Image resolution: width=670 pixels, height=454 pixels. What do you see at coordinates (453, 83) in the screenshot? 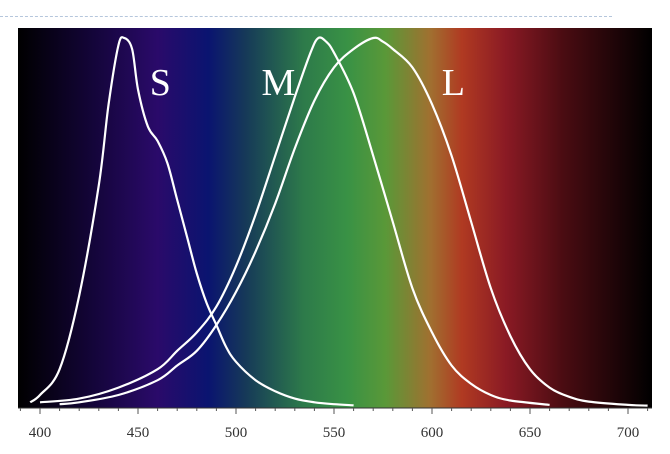
I see `curve-label-l: L` at bounding box center [453, 83].